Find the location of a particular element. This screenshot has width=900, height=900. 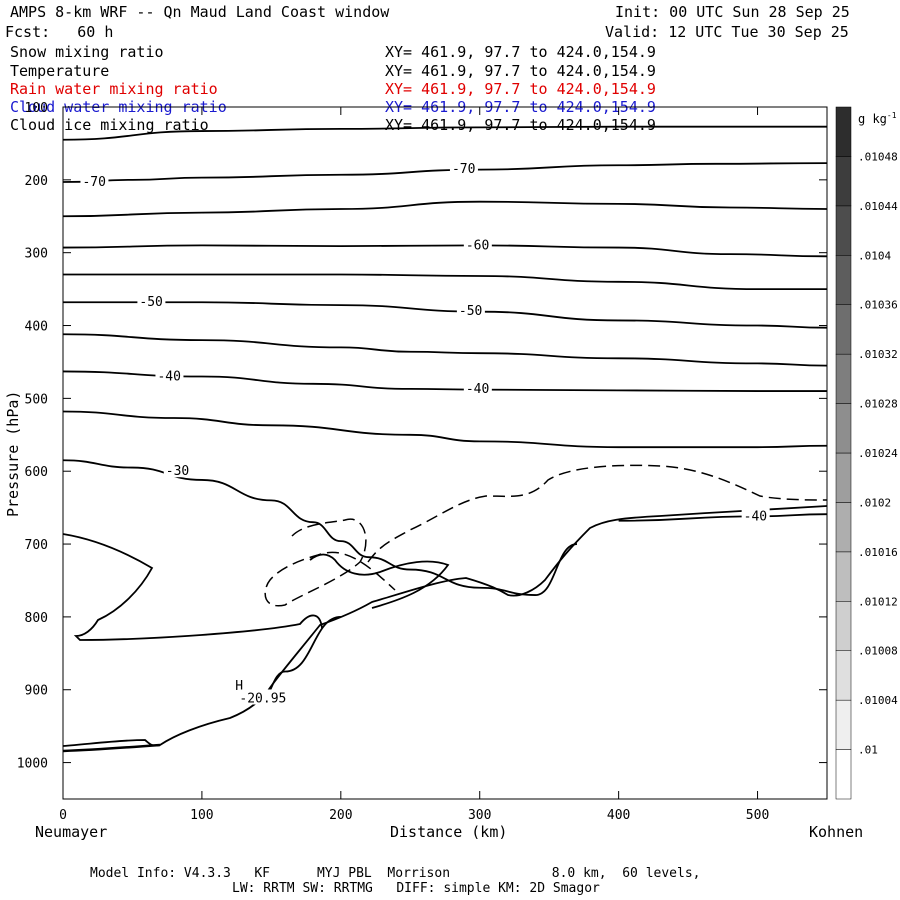

colorbar-label: .01008 is located at coordinates (878, 651).